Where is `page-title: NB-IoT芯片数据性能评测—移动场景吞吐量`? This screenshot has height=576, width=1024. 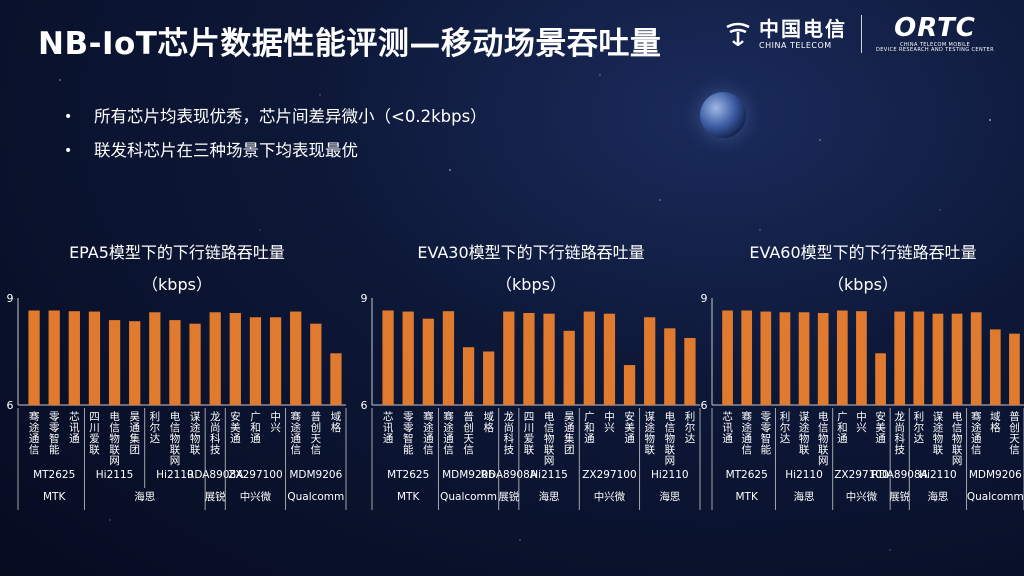
page-title: NB-IoT芯片数据性能评测—移动场景吞吐量 is located at coordinates (350, 44).